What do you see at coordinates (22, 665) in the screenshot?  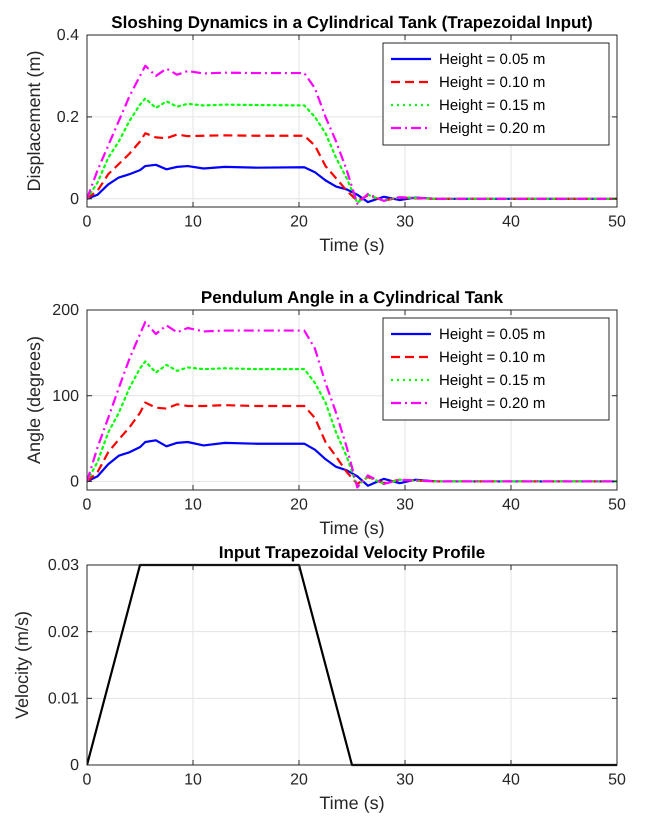 I see `y-axis-title: Velocity (m/s)` at bounding box center [22, 665].